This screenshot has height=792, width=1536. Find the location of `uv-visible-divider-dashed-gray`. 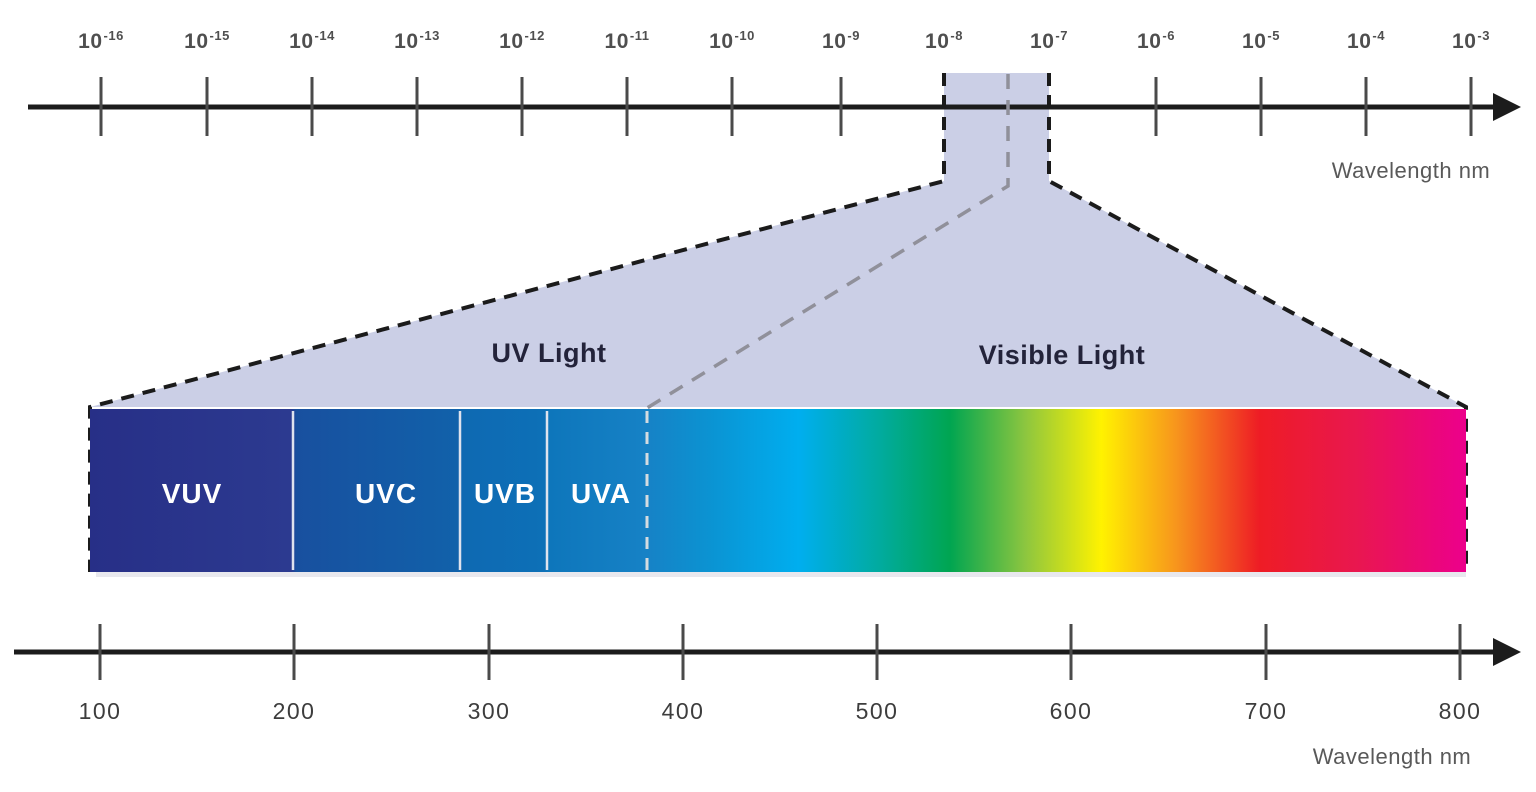

uv-visible-divider-dashed-gray is located at coordinates (828, 242).